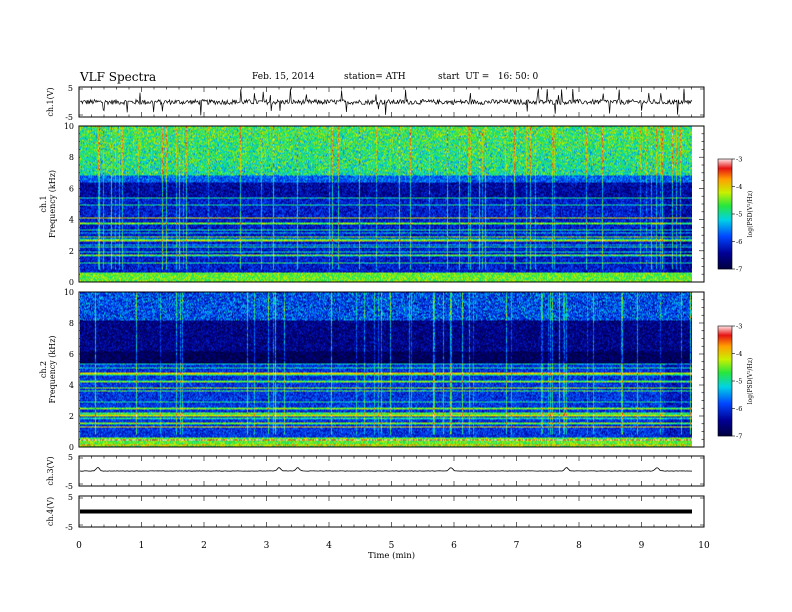  Describe the element at coordinates (71, 416) in the screenshot. I see `y-tick-label: 2` at that location.